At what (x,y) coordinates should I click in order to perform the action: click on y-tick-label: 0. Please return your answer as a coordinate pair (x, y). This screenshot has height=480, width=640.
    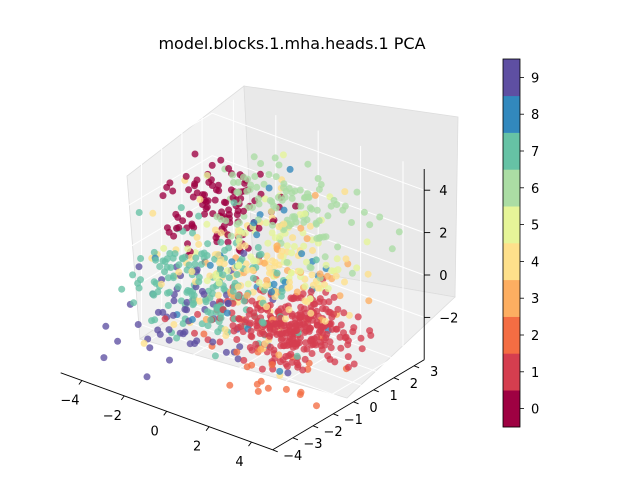
    Looking at the image, I should click on (373, 408).